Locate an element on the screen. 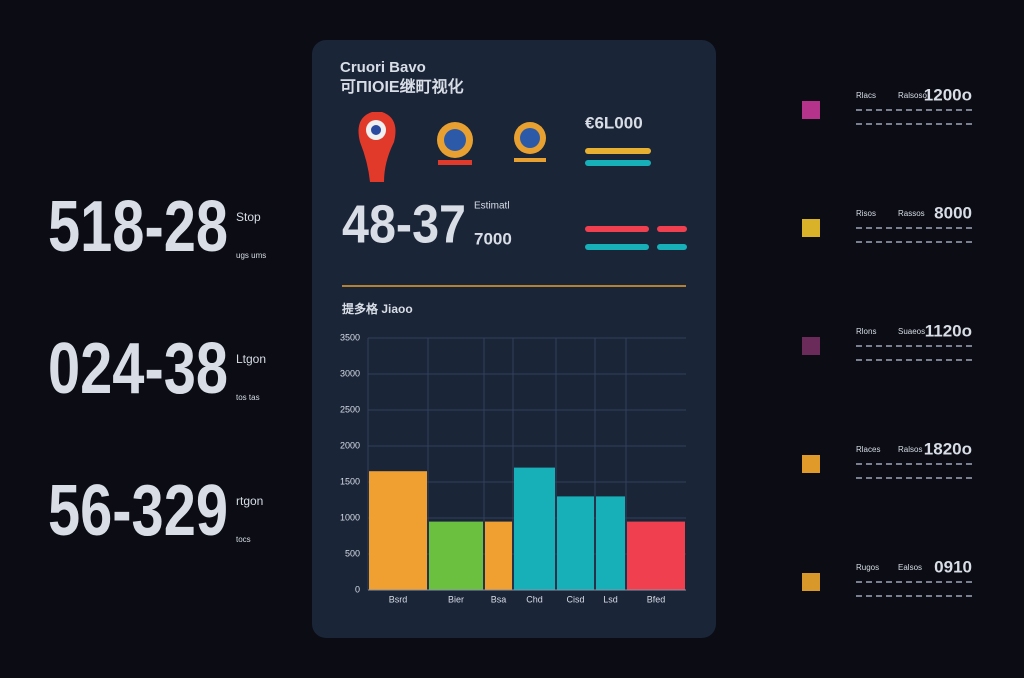  chart-heading: 提多格 Jiaoo is located at coordinates (377, 308).